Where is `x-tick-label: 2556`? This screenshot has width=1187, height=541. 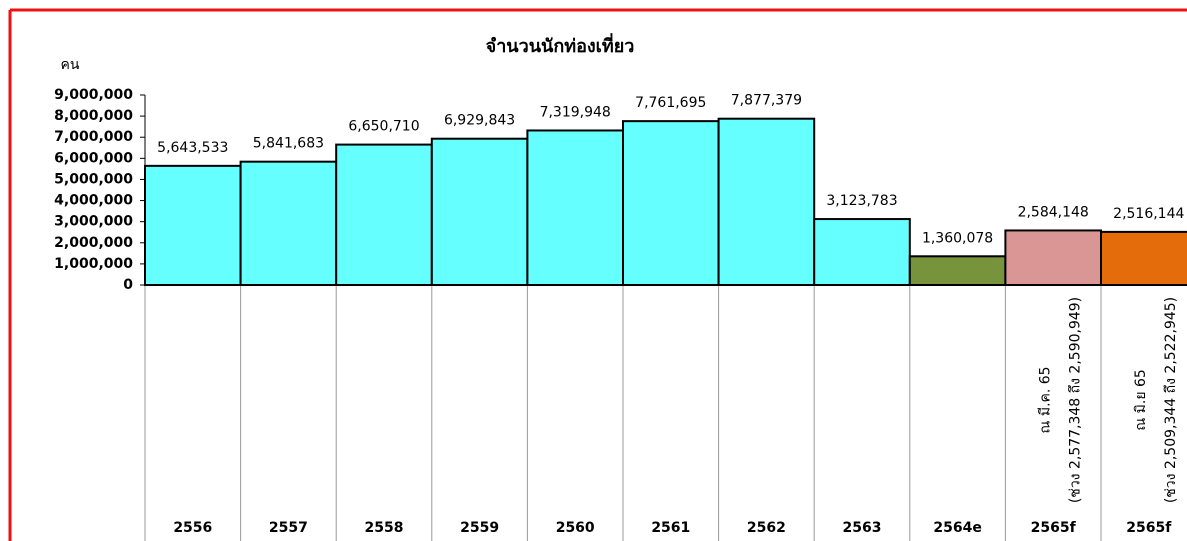 x-tick-label: 2556 is located at coordinates (192, 528).